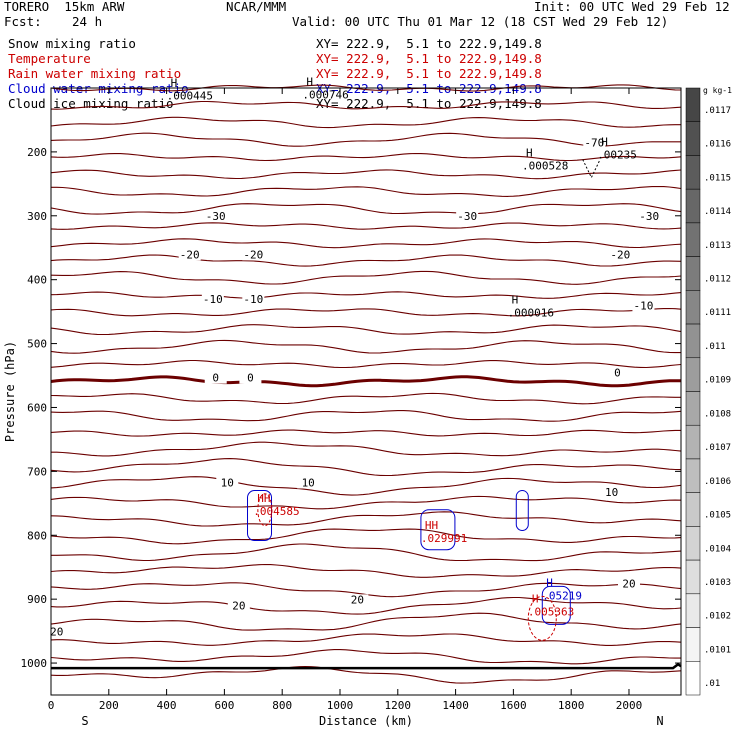 This screenshot has height=740, width=740. I want to click on model-name: TORERO 15km ARW, so click(64, 7).